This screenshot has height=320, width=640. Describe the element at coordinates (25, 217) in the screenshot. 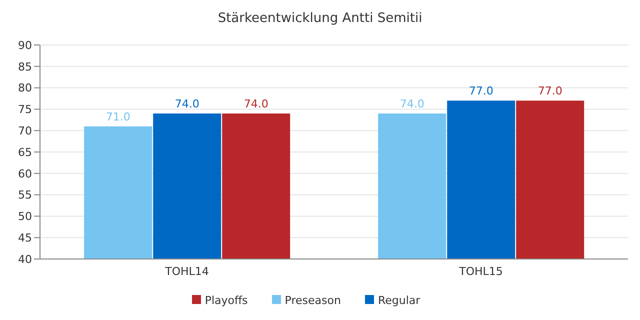

I see `y-tick-label: 50` at that location.